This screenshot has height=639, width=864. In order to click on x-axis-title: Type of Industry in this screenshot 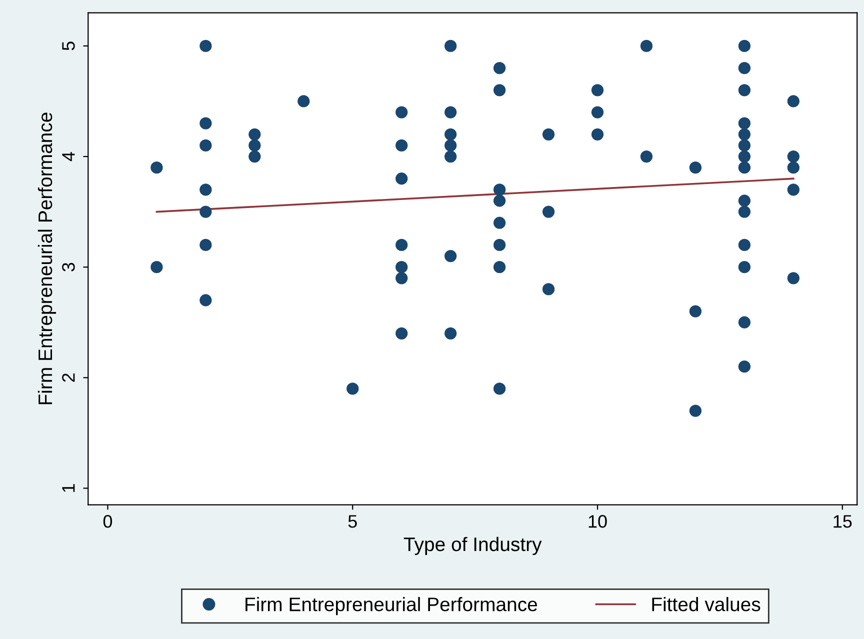, I will do `click(473, 546)`.